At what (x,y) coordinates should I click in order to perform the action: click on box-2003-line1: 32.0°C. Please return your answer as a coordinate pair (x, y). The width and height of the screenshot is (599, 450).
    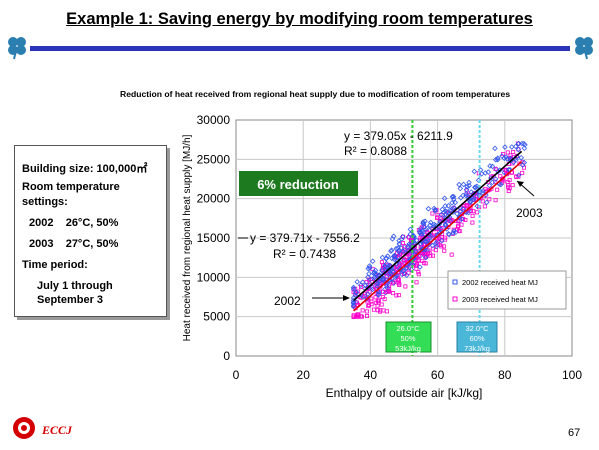
    Looking at the image, I should click on (477, 328).